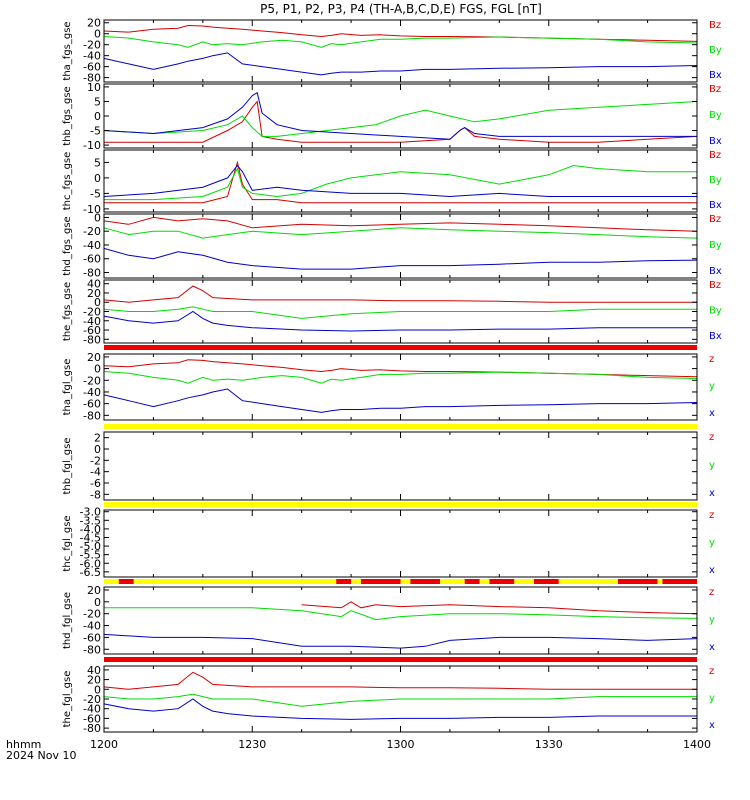 The width and height of the screenshot is (750, 800). I want to click on y-tick-label: 2, so click(97, 438).